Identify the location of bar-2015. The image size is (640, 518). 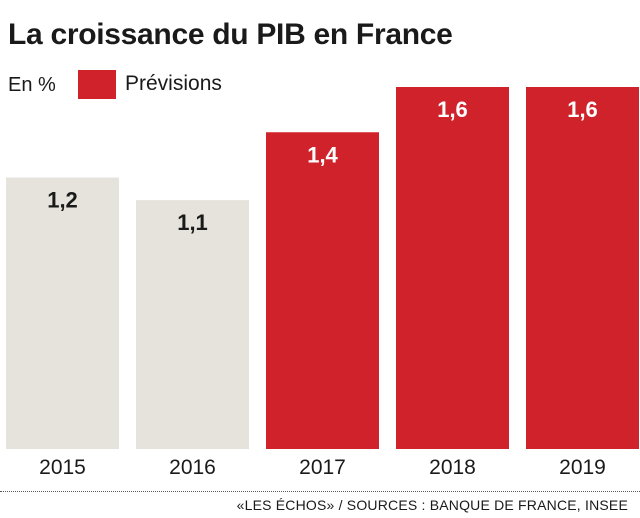
(62, 313).